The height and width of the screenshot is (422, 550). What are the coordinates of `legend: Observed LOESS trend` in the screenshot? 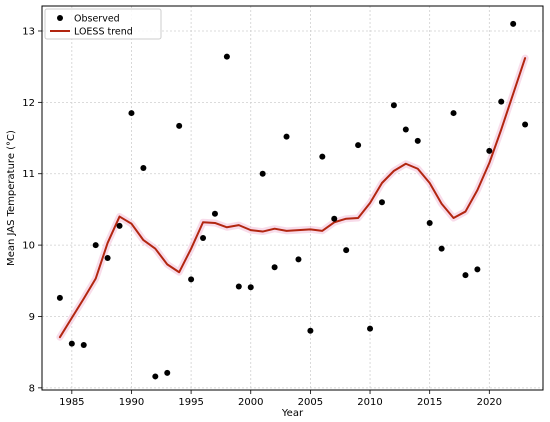 It's located at (103, 24).